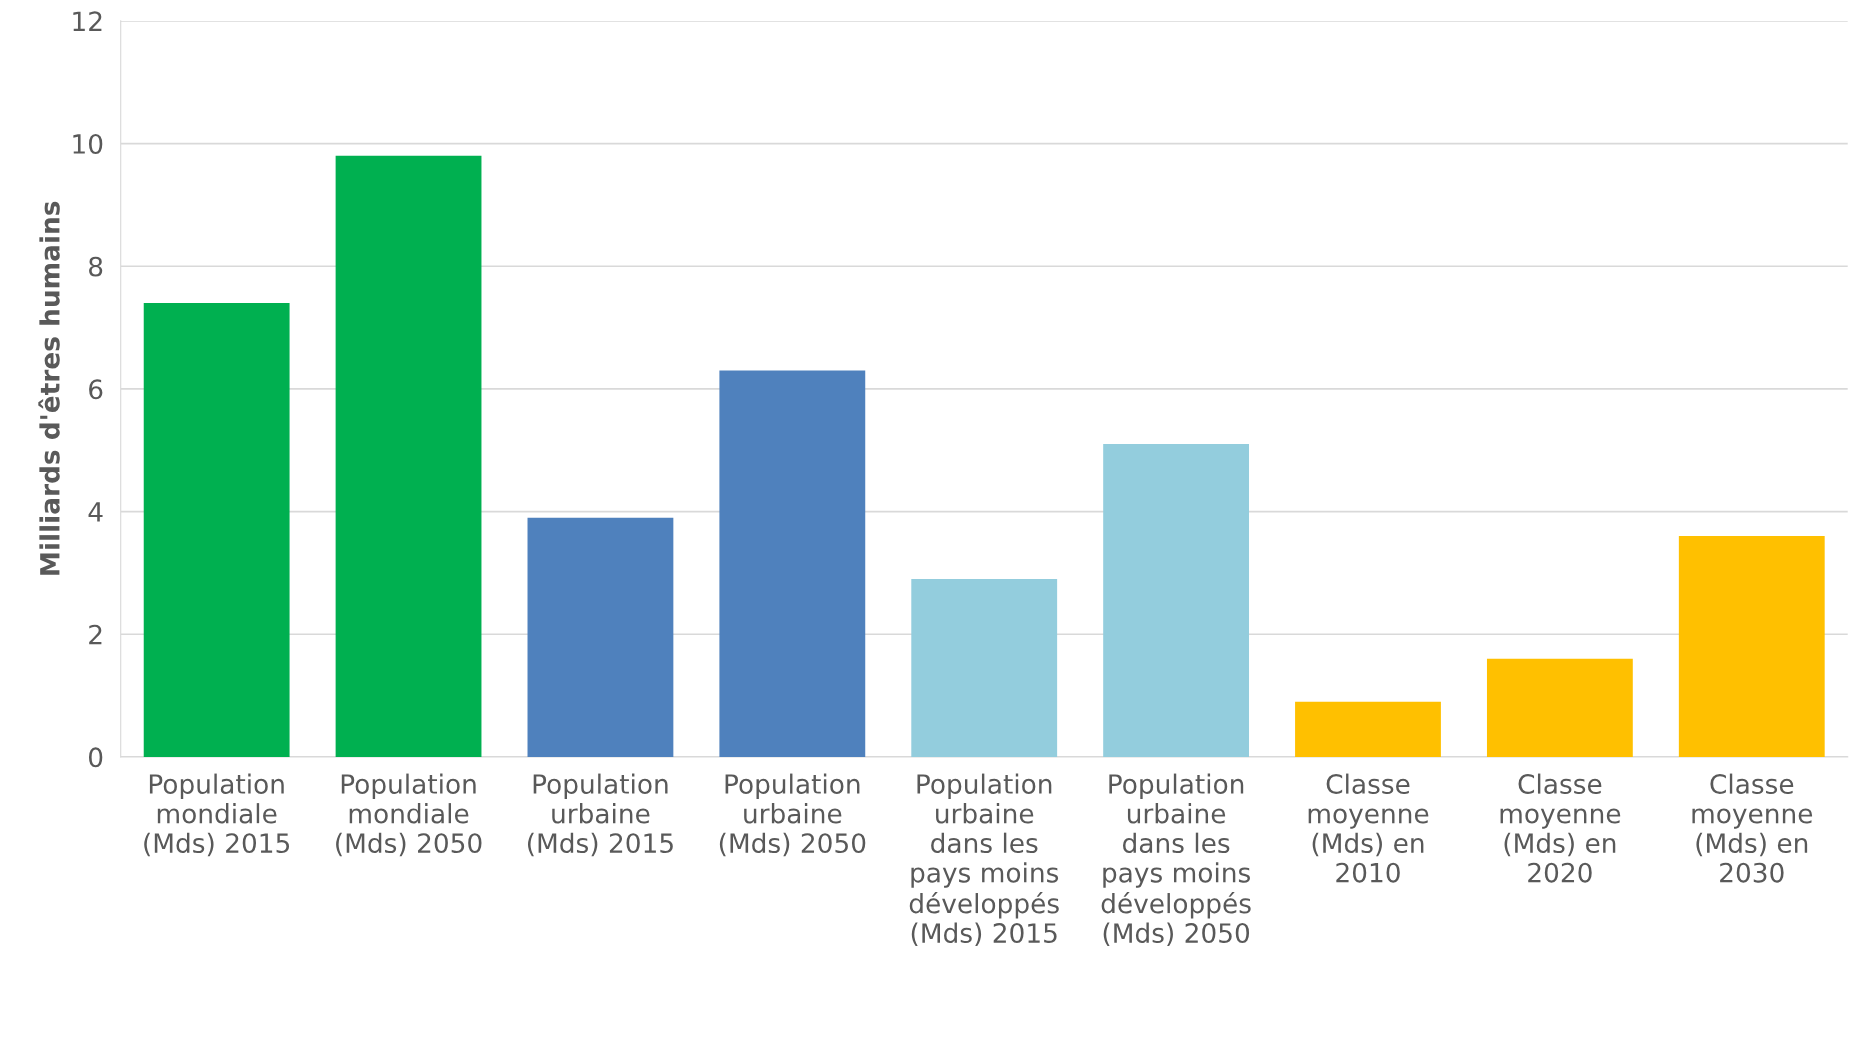 Image resolution: width=1857 pixels, height=1044 pixels. I want to click on x-tick-label: Classe moyenne (Mds) en 2010, so click(1368, 828).